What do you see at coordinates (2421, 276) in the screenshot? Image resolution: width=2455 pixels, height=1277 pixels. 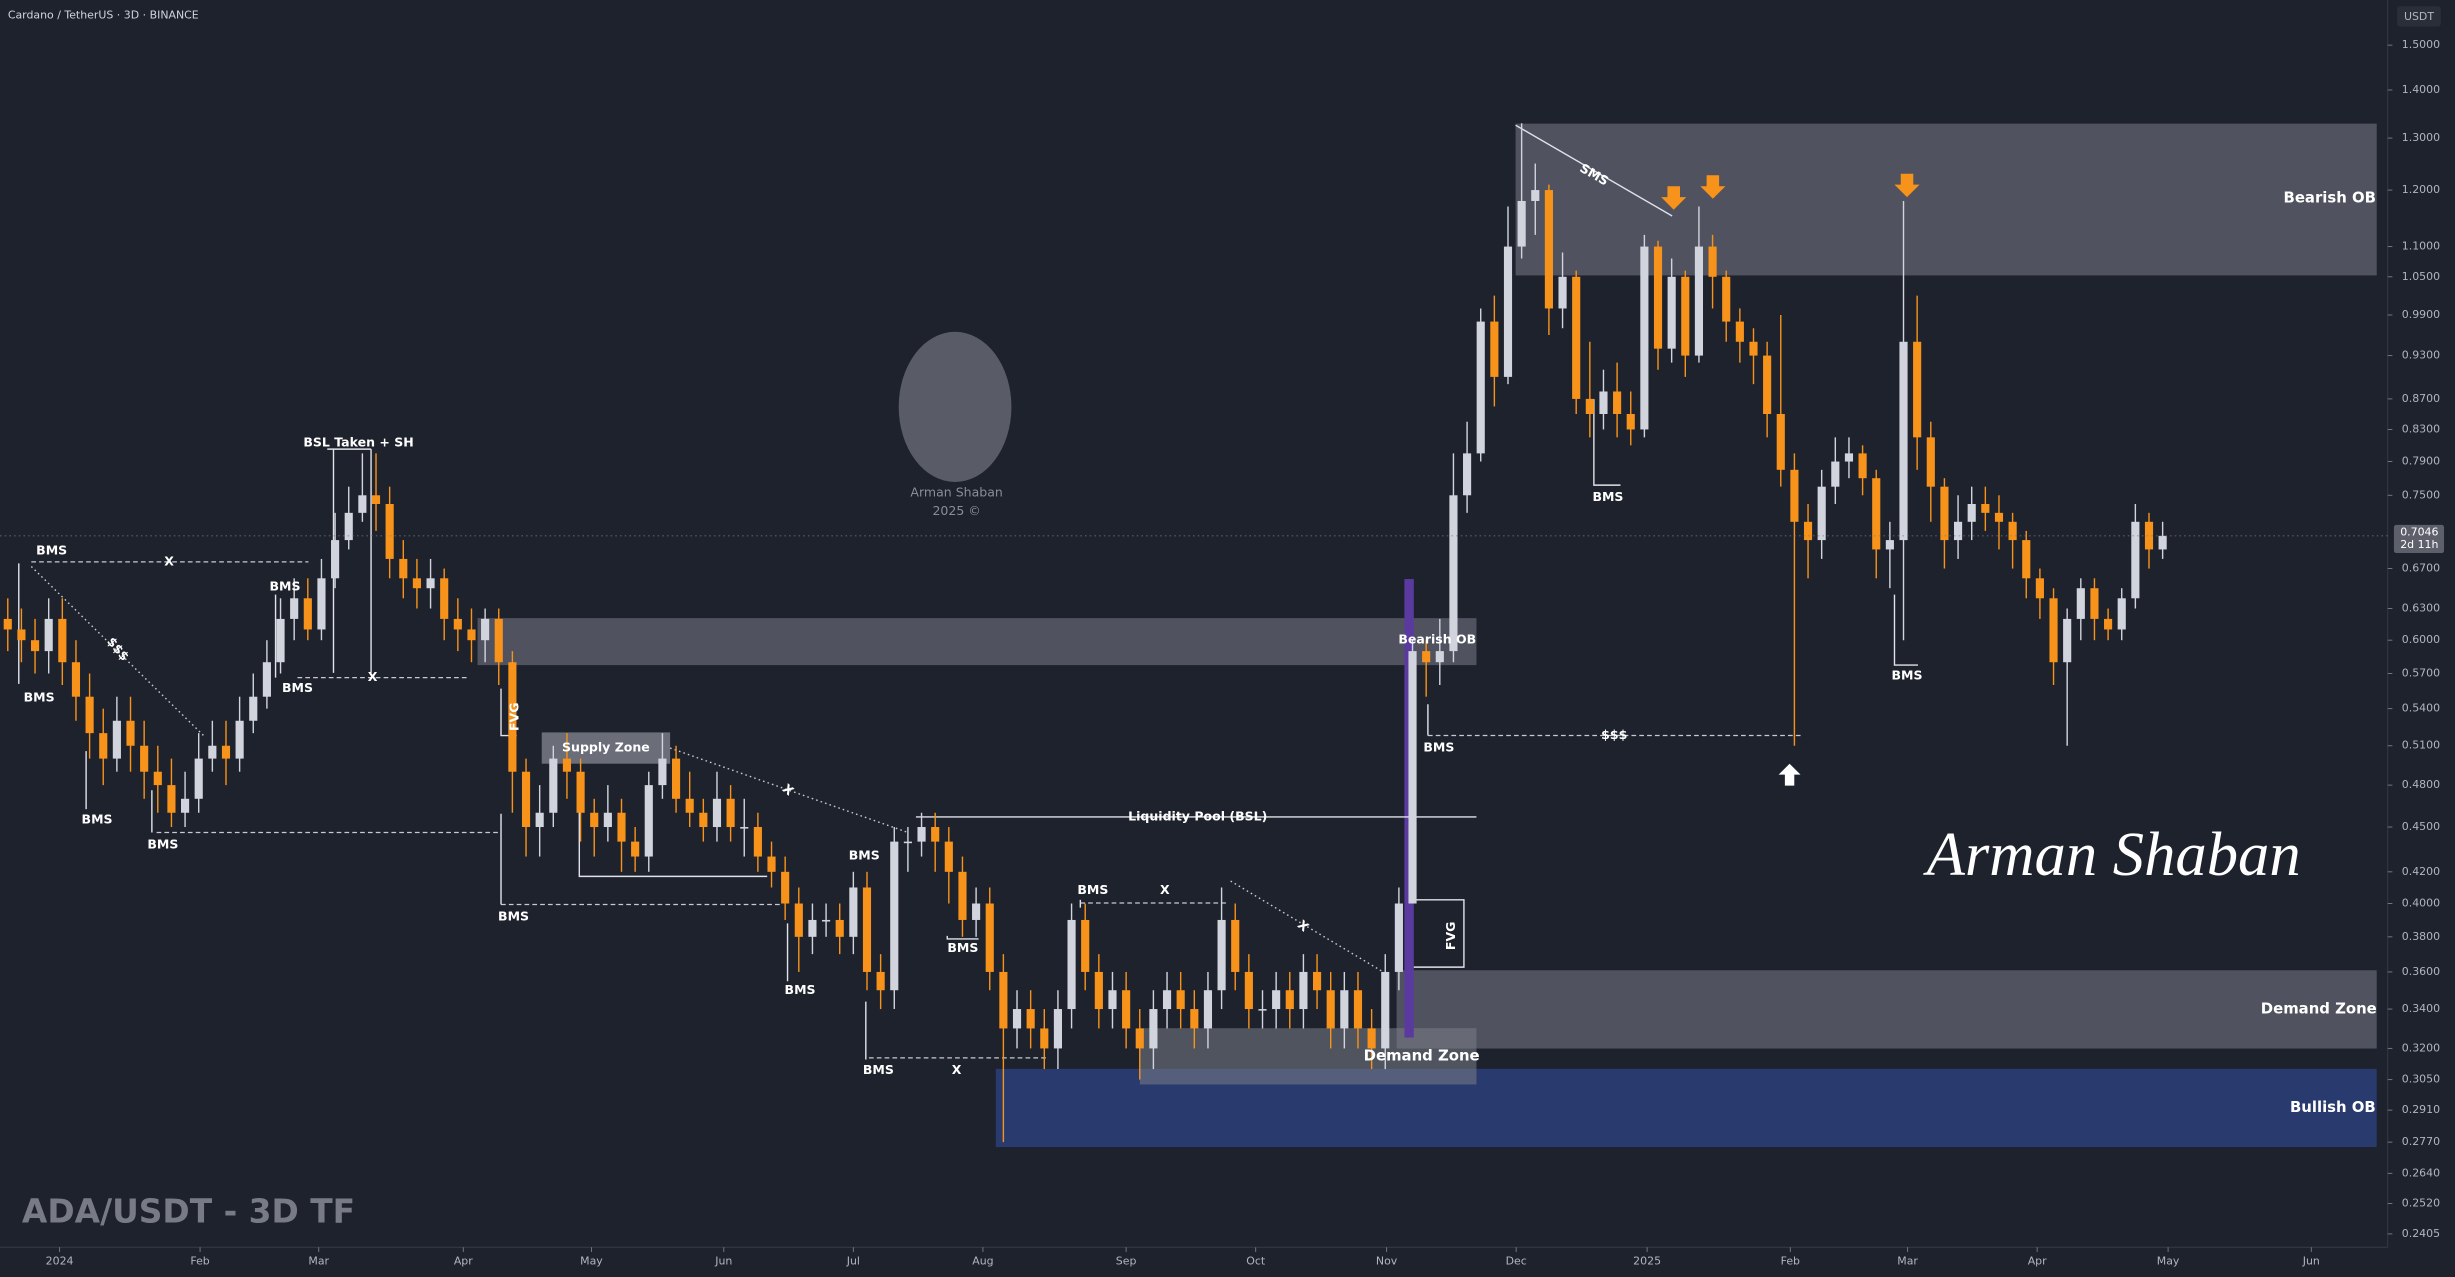 I see `y-tick-label: 1.0500` at bounding box center [2421, 276].